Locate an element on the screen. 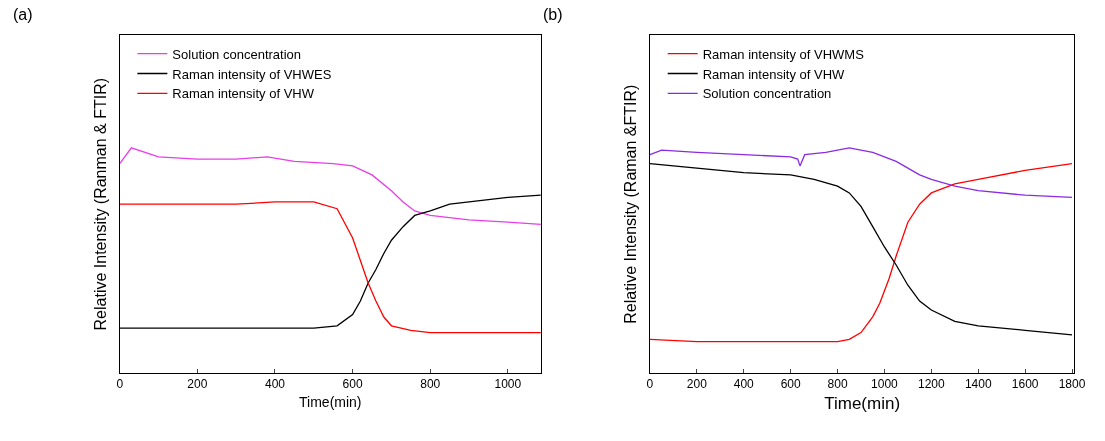  legend-label: Raman intensity of VHWES is located at coordinates (252, 74).